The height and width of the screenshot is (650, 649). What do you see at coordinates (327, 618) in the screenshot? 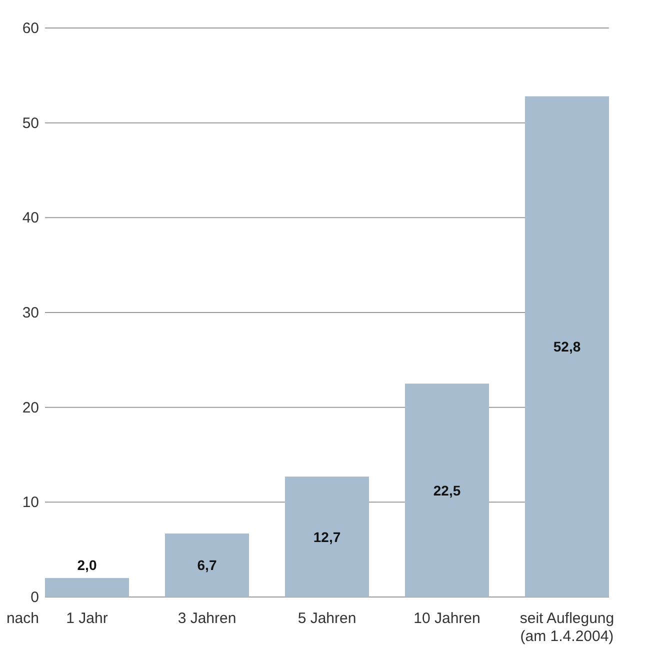
I see `x-tick-label: 5 Jahren` at bounding box center [327, 618].